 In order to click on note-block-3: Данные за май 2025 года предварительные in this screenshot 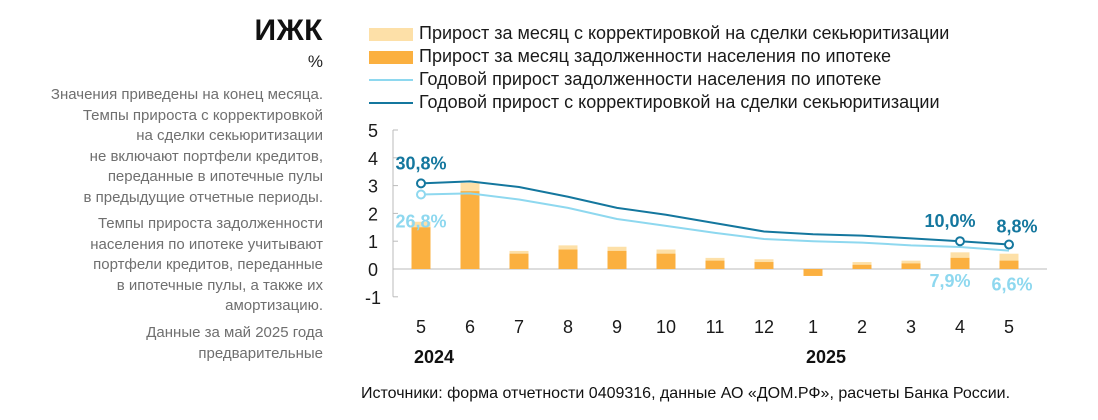, I will do `click(234, 343)`.